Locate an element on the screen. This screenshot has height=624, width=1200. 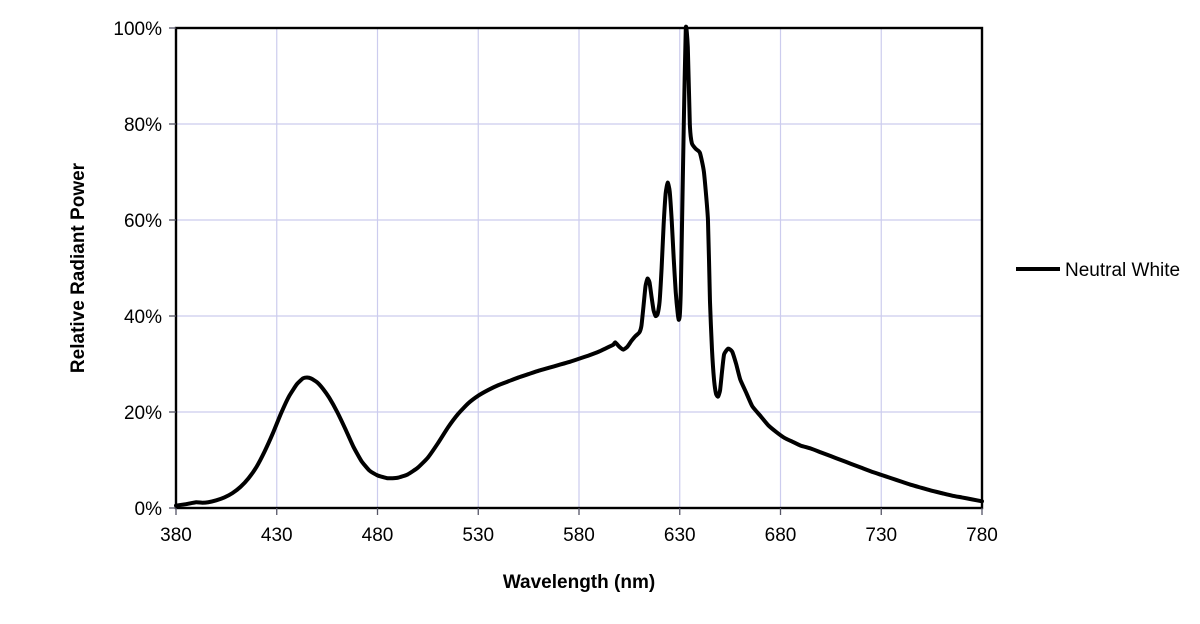
y-axis-title: Relative Radiant Power is located at coordinates (78, 267).